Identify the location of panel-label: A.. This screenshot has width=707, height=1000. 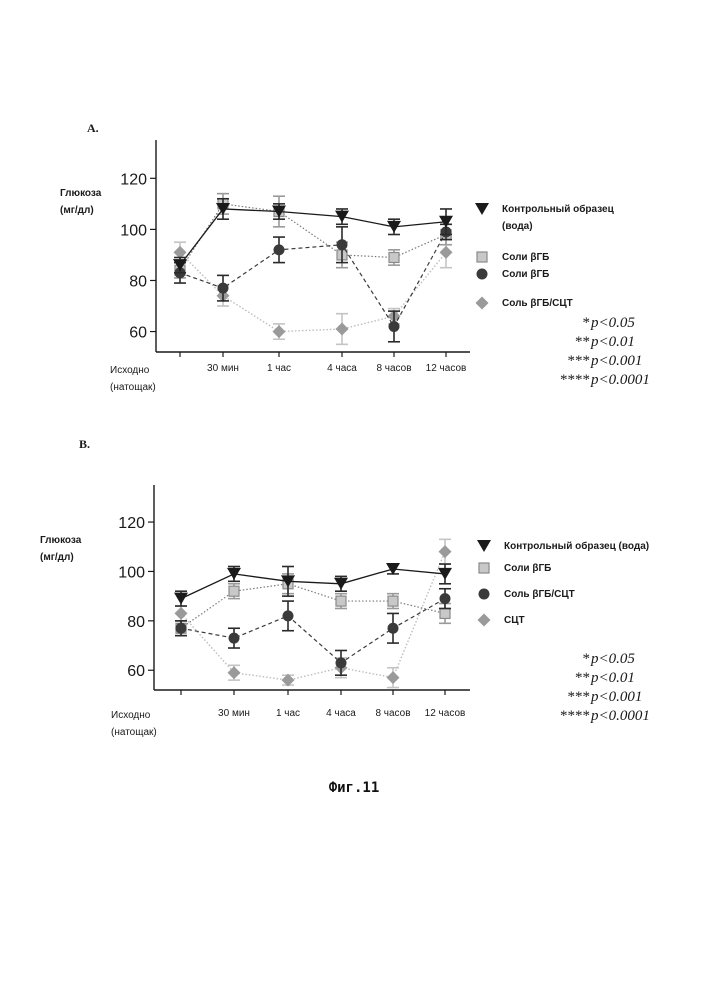
(93, 128).